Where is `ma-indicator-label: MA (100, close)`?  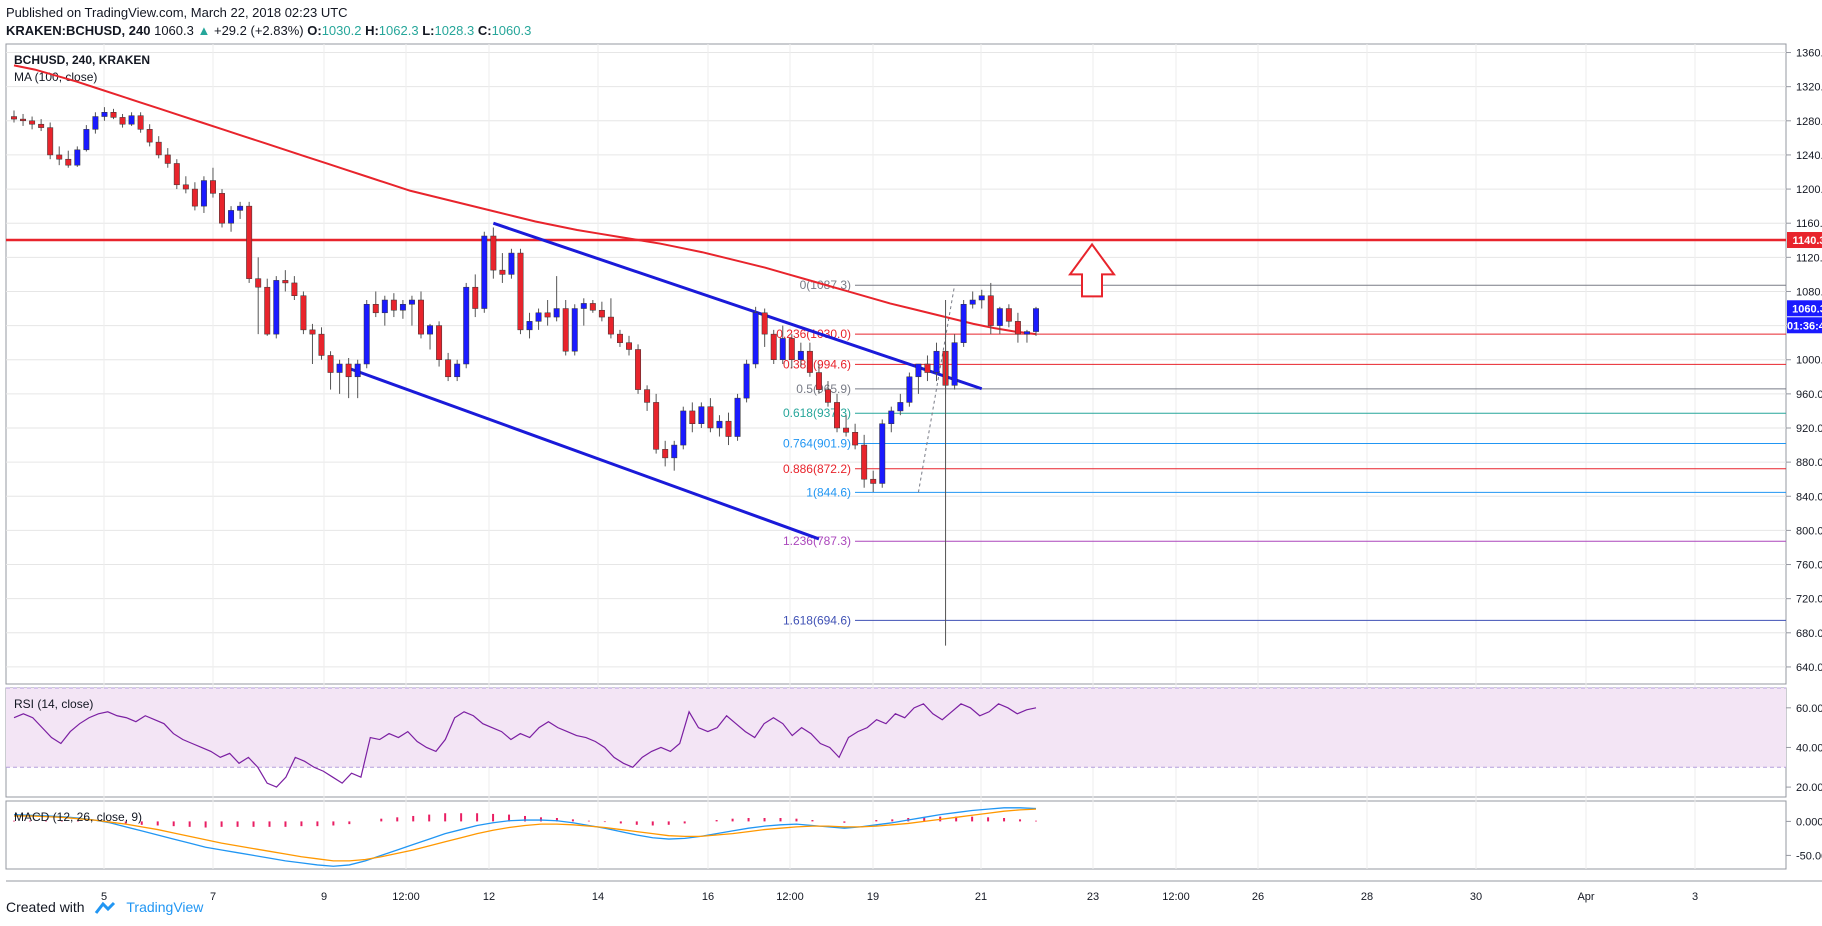
ma-indicator-label: MA (100, close) is located at coordinates (55, 77).